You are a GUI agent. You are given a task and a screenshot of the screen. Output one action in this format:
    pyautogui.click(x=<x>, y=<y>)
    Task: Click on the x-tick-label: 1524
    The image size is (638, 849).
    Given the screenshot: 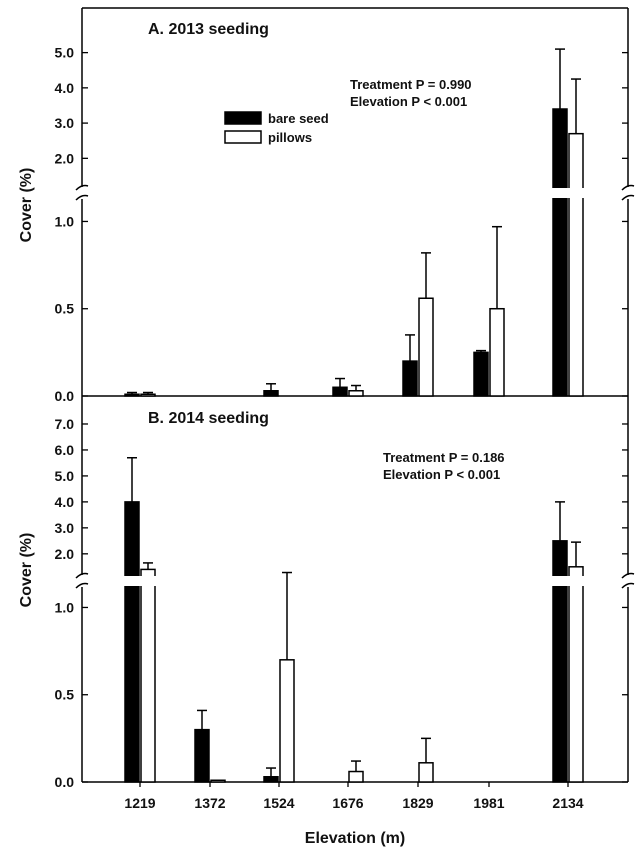 What is the action you would take?
    pyautogui.click(x=278, y=803)
    